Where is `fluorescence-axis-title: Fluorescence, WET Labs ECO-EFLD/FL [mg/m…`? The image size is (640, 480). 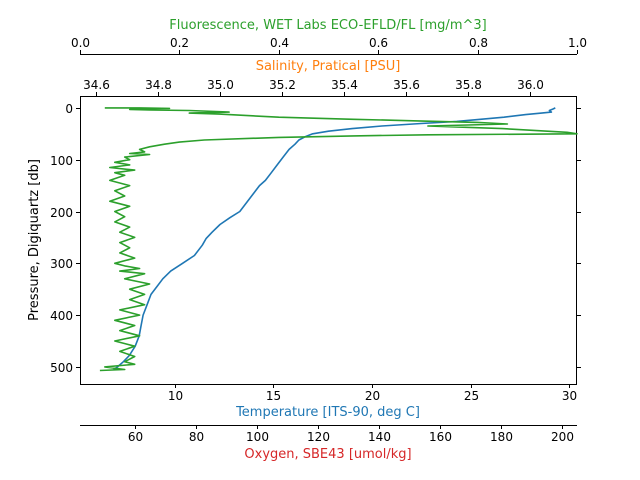
fluorescence-axis-title: Fluorescence, WET Labs ECO-EFLD/FL [mg/m… is located at coordinates (327, 25).